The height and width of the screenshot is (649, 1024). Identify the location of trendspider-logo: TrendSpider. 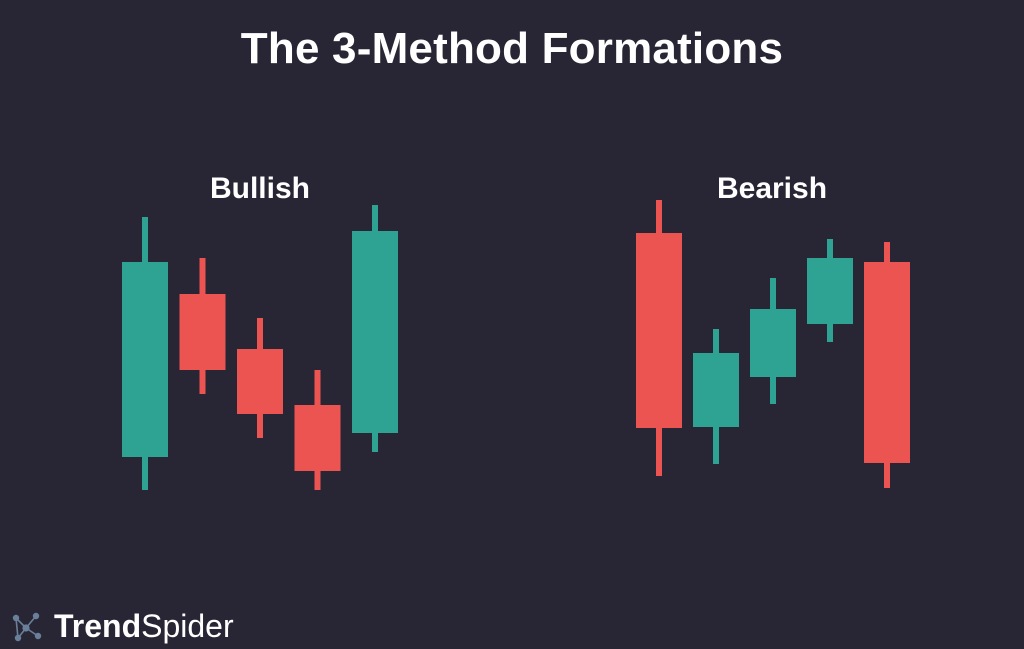
(120, 626).